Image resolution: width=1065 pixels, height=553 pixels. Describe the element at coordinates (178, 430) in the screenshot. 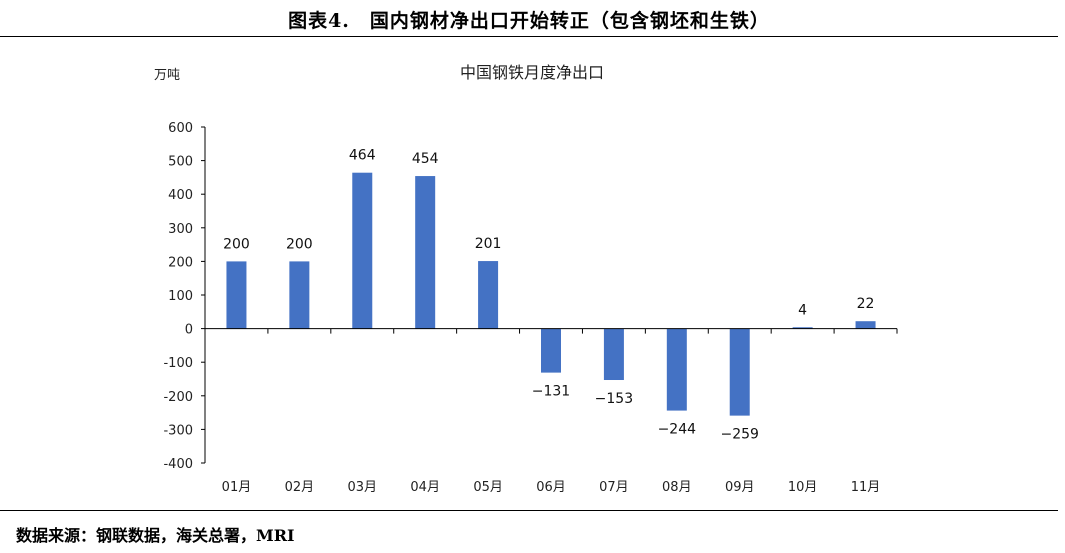

I see `y-tick-label: -300` at that location.